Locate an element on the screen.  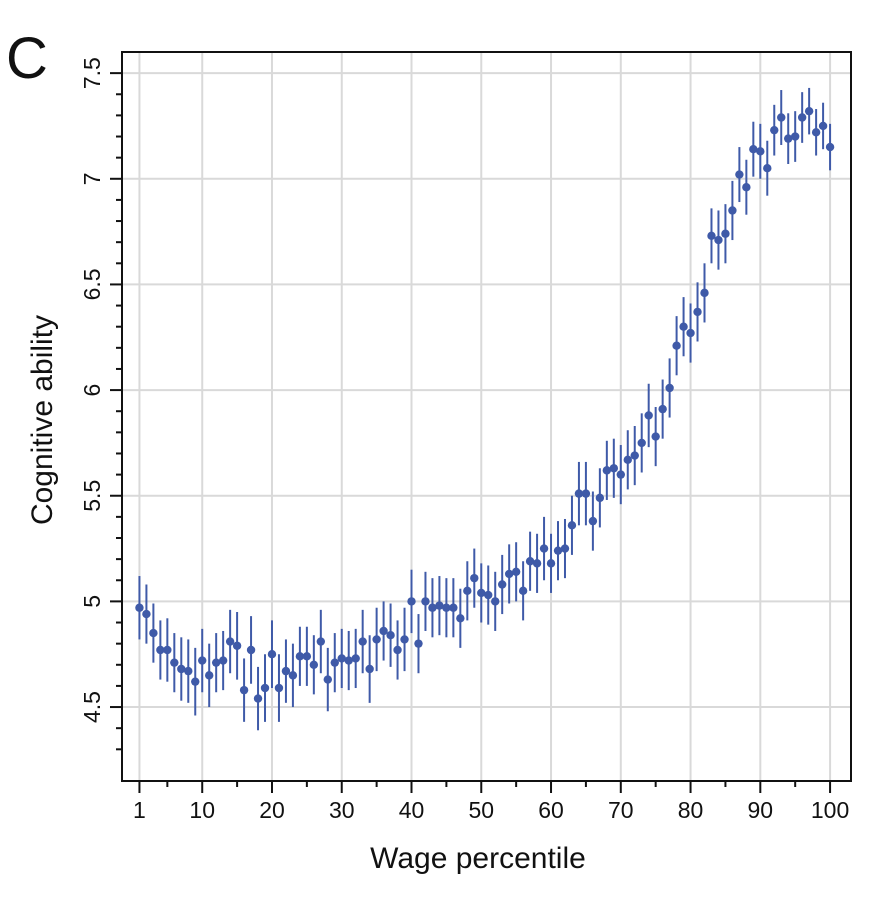
y-tick-label: 5.5 is located at coordinates (92, 496).